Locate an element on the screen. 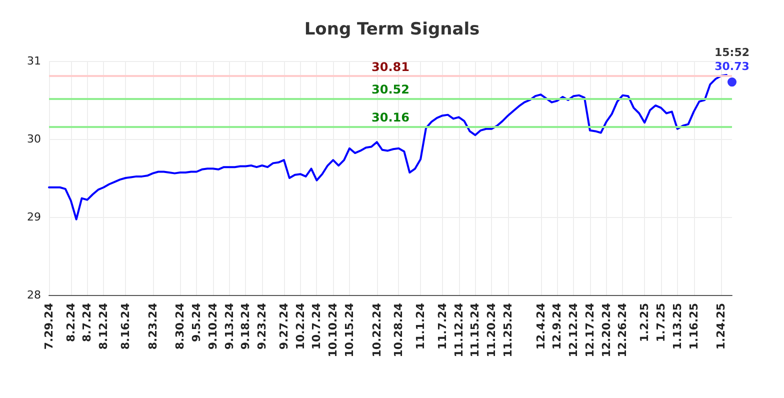  x-tick-label: 9.27.24 is located at coordinates (283, 326).